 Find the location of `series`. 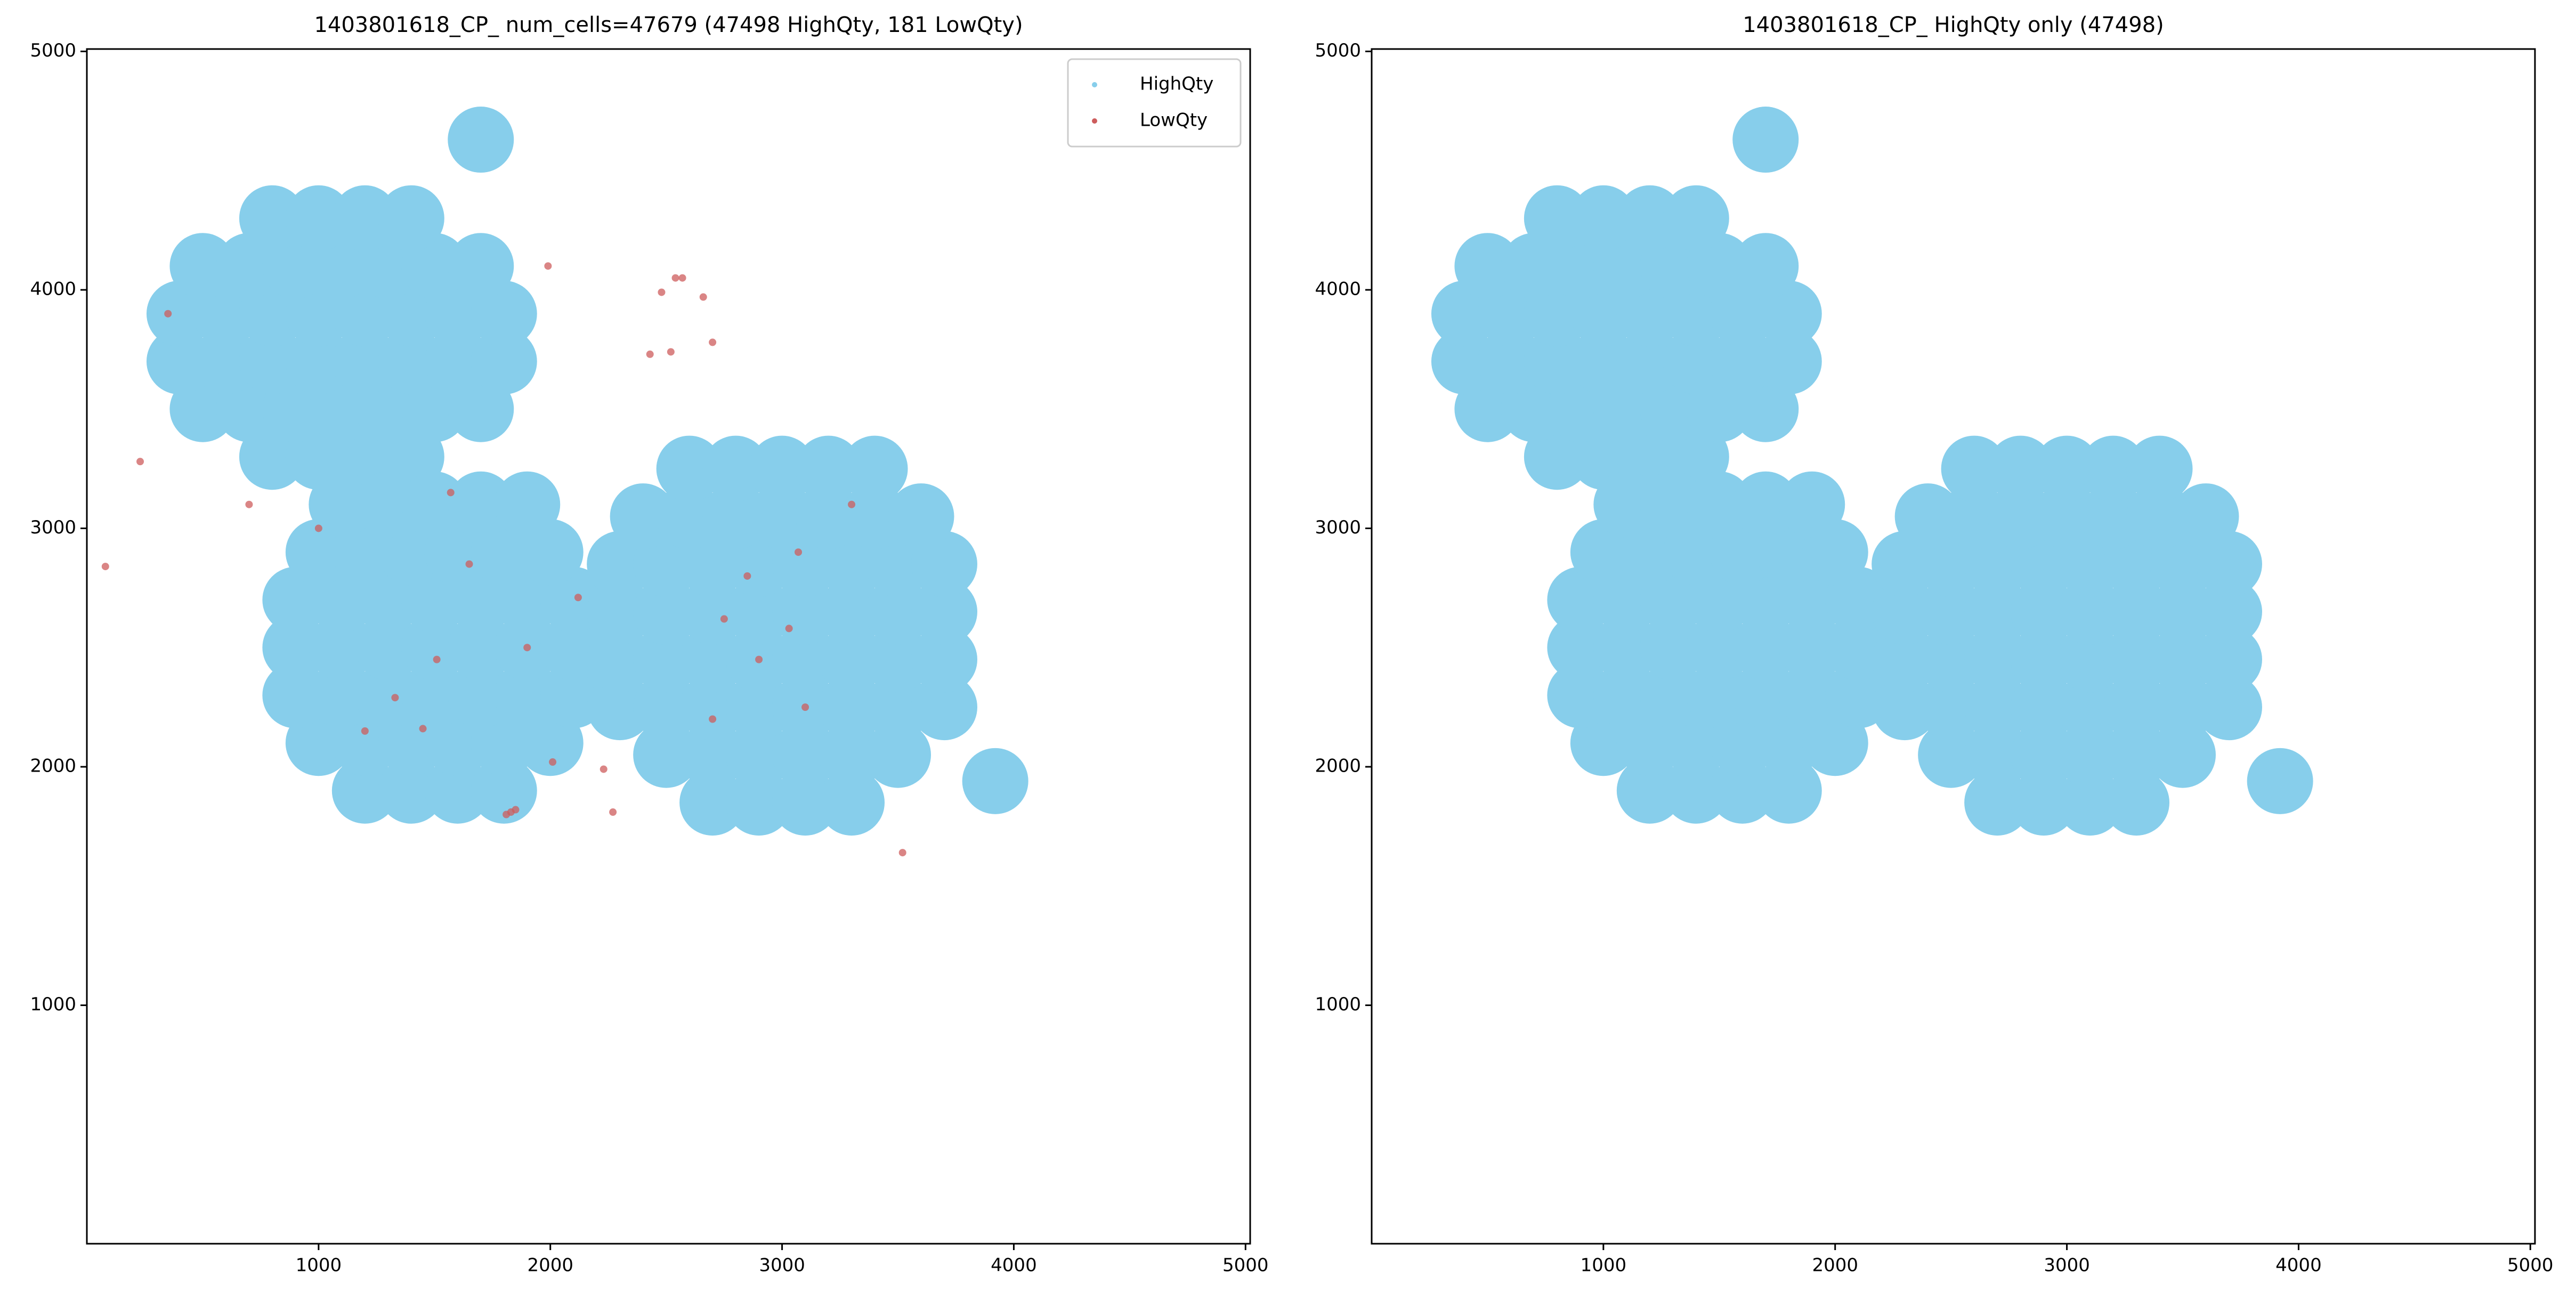

series is located at coordinates (503, 559).